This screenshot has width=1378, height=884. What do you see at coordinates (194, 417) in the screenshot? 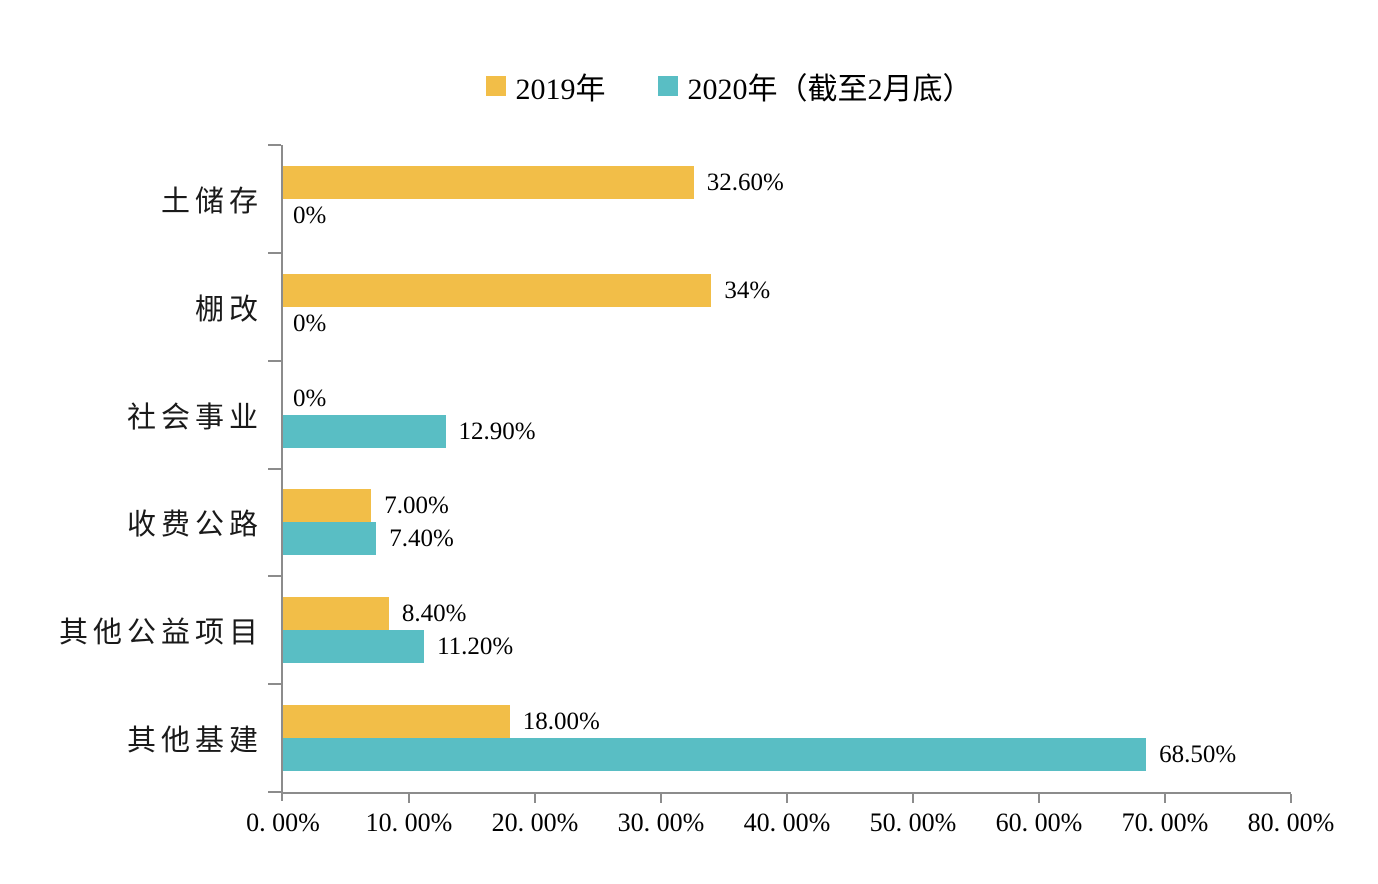
I see `category-label: 社会事业` at bounding box center [194, 417].